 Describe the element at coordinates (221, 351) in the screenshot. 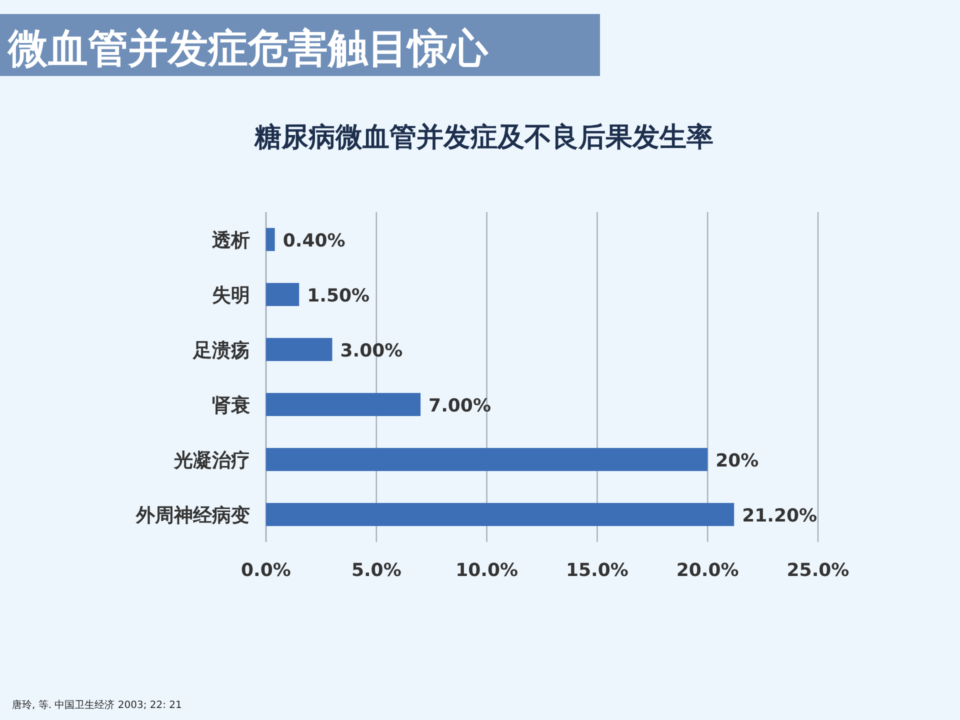

I see `y-tick-label: 足溃疡` at that location.